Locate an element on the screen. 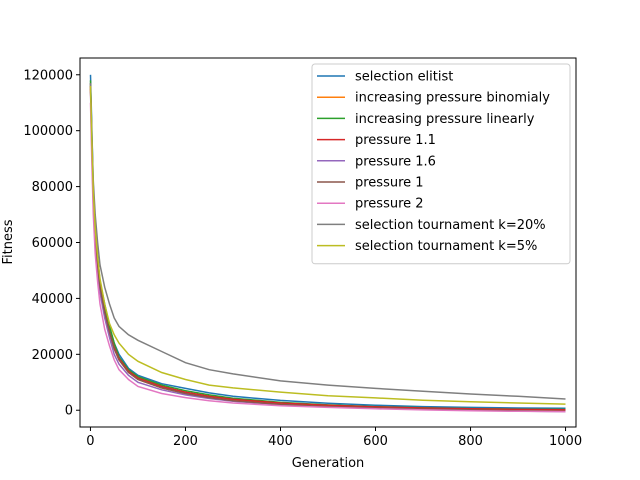  x-tick-label: 600 is located at coordinates (375, 441).